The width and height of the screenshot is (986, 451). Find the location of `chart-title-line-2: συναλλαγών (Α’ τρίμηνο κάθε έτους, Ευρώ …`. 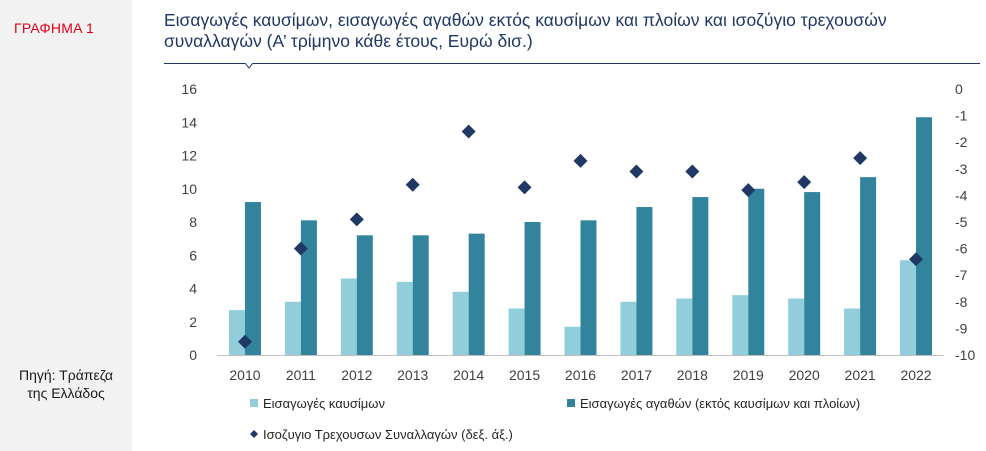

chart-title-line-2: συναλλαγών (Α’ τρίμηνο κάθε έτους, Ευρώ … is located at coordinates (348, 41).